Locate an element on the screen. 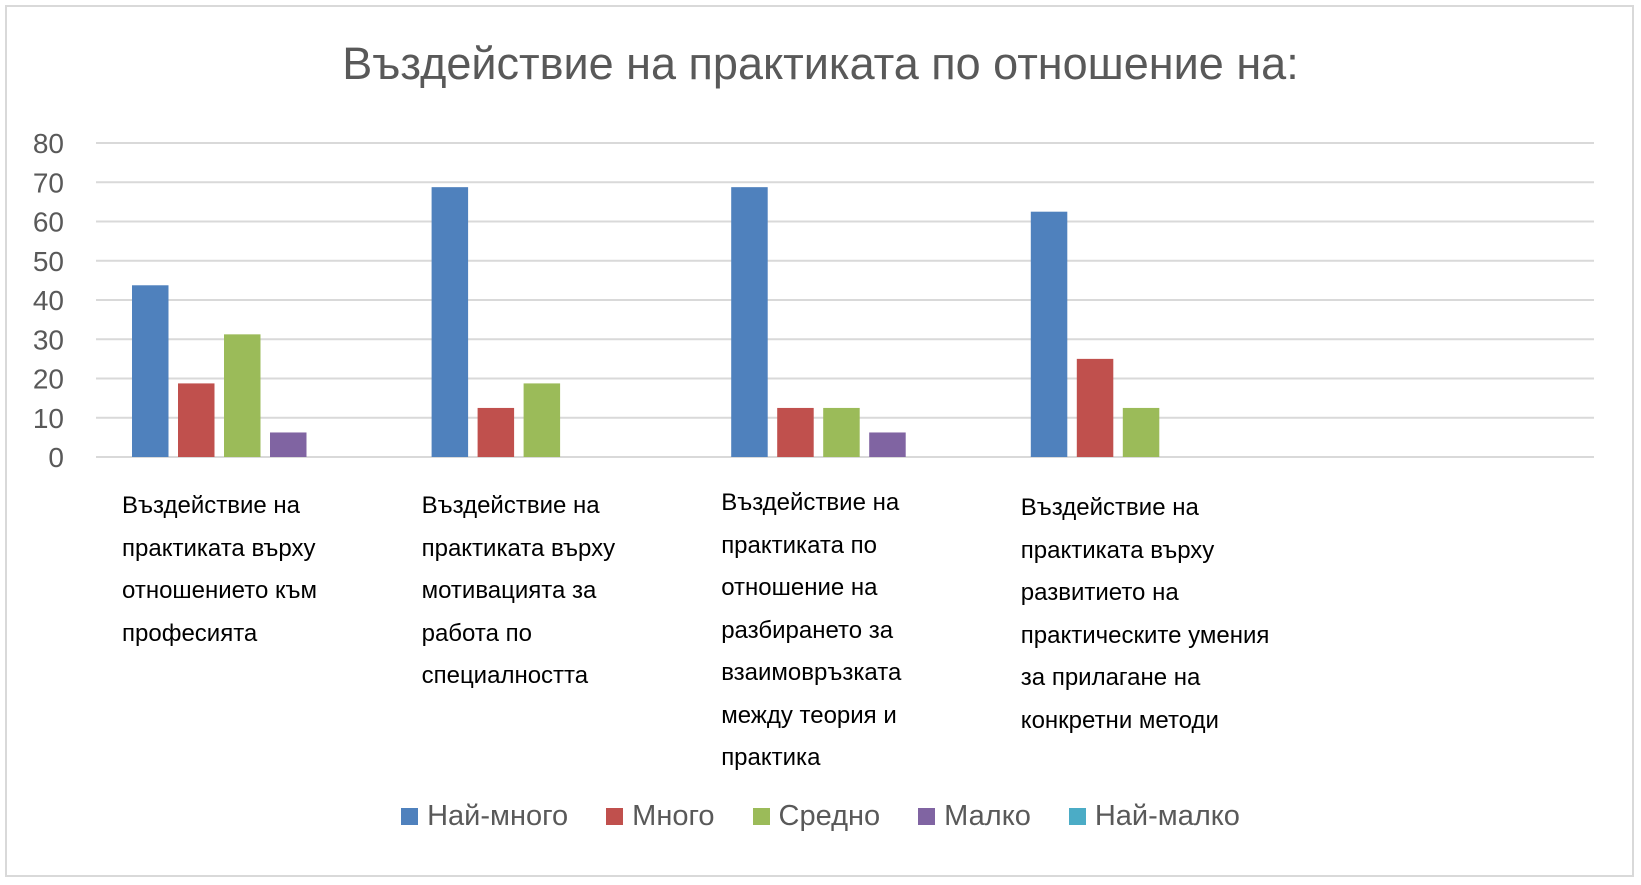  legend-item: Най-много is located at coordinates (484, 816).